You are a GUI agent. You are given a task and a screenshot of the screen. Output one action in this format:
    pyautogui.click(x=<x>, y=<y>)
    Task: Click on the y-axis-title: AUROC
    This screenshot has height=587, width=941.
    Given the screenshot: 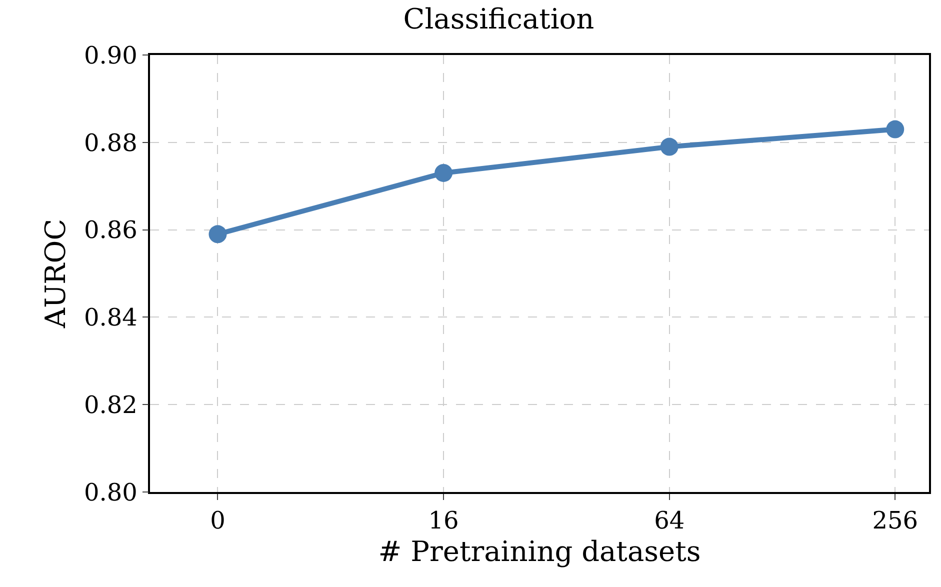 What is the action you would take?
    pyautogui.click(x=55, y=274)
    